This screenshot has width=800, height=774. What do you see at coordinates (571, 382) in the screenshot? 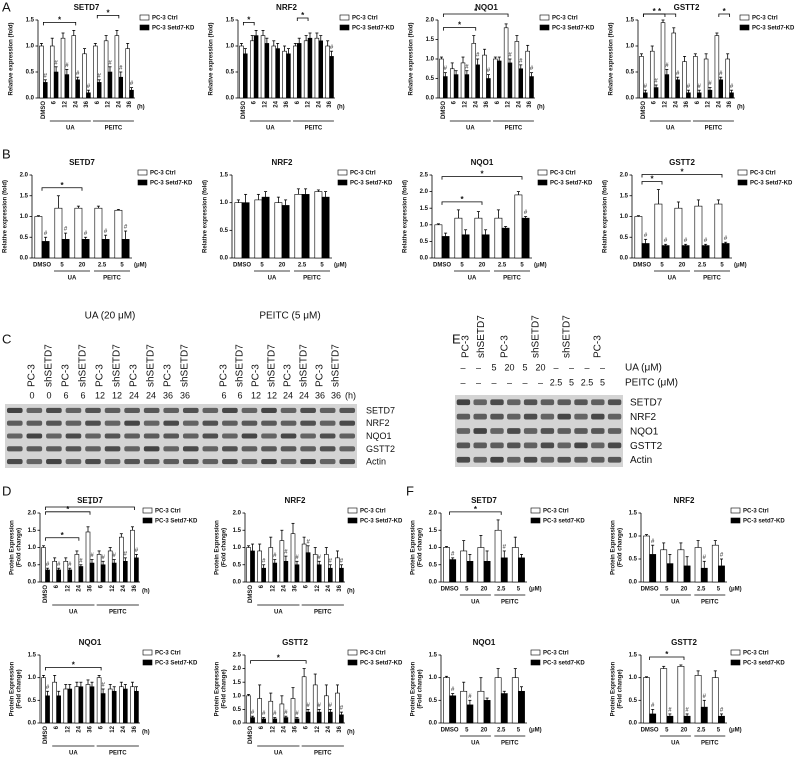
I see `dose-label: 5` at bounding box center [571, 382].